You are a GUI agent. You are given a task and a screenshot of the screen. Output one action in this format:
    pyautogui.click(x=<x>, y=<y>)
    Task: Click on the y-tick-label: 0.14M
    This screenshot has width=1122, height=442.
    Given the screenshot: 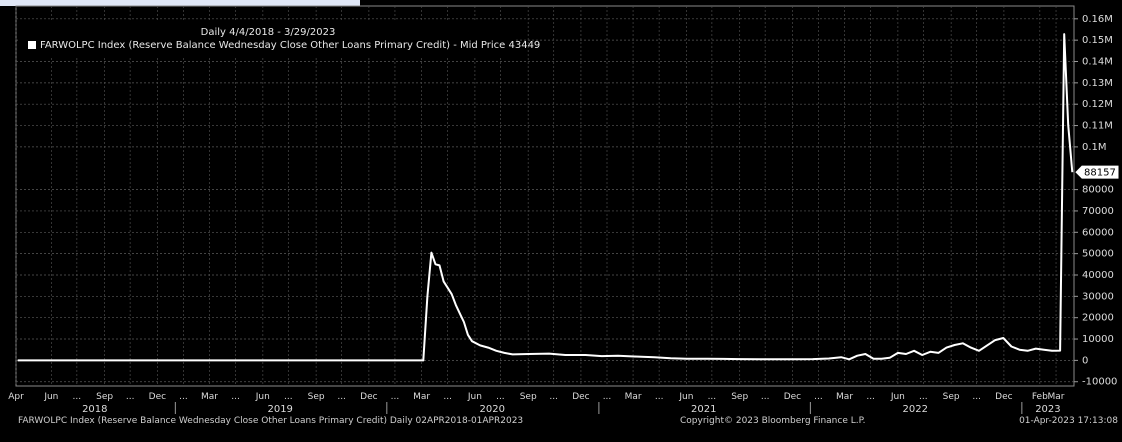 What is the action you would take?
    pyautogui.click(x=1097, y=62)
    